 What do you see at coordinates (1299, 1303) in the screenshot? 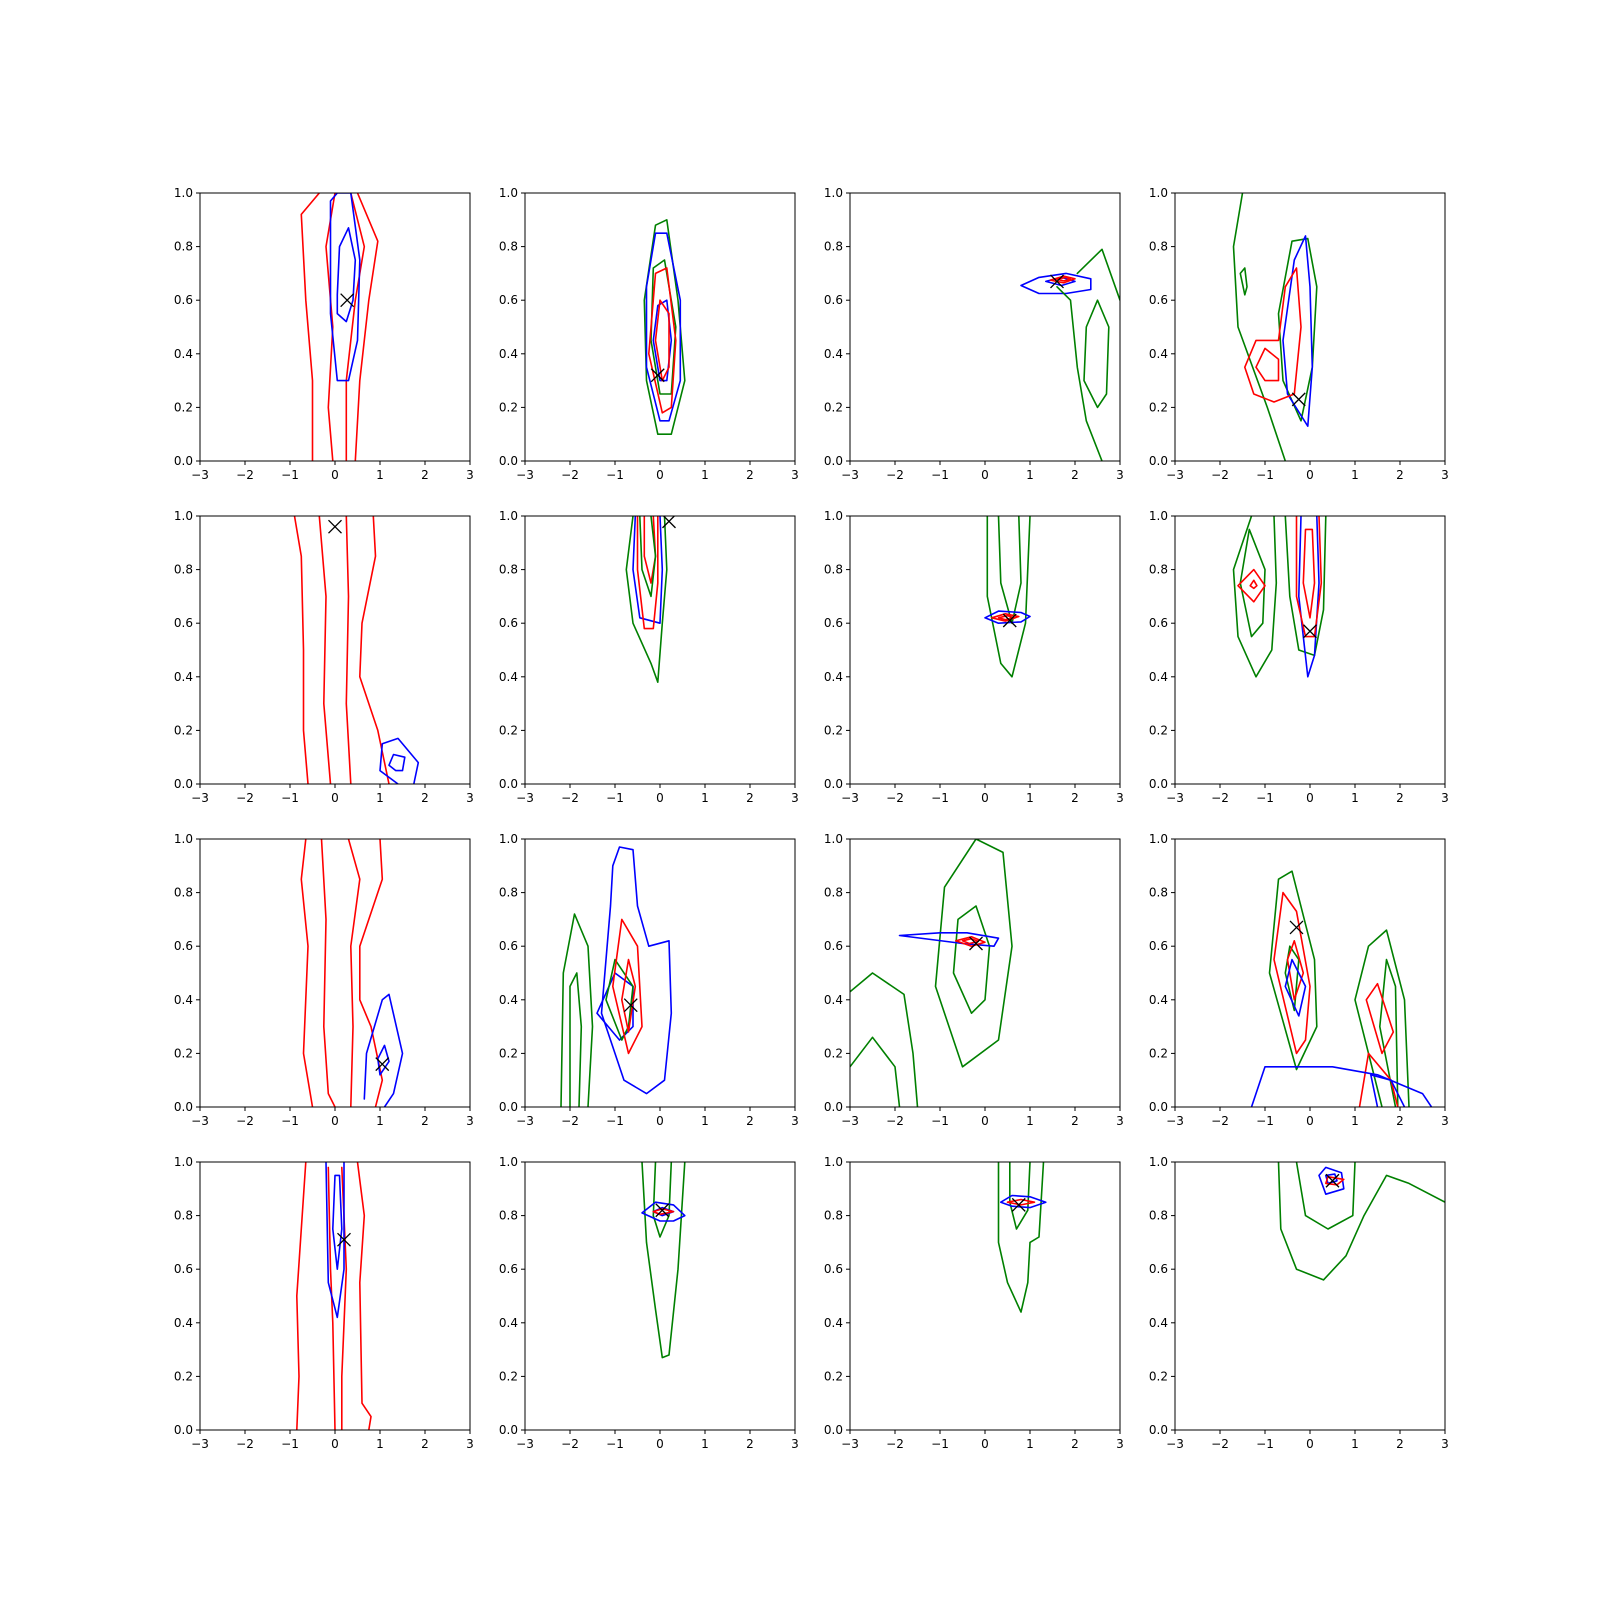
I see `panel-16: −3 −2 −1 0 1 2 3 0.0 0.2 0.4 0.6 0.8 1.0` at bounding box center [1299, 1303].